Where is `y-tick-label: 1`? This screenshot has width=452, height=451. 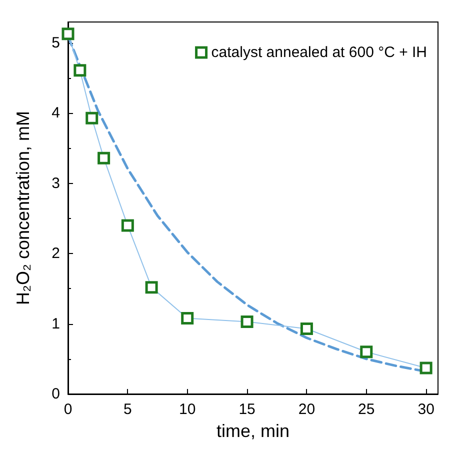
y-tick-label: 1 is located at coordinates (56, 323).